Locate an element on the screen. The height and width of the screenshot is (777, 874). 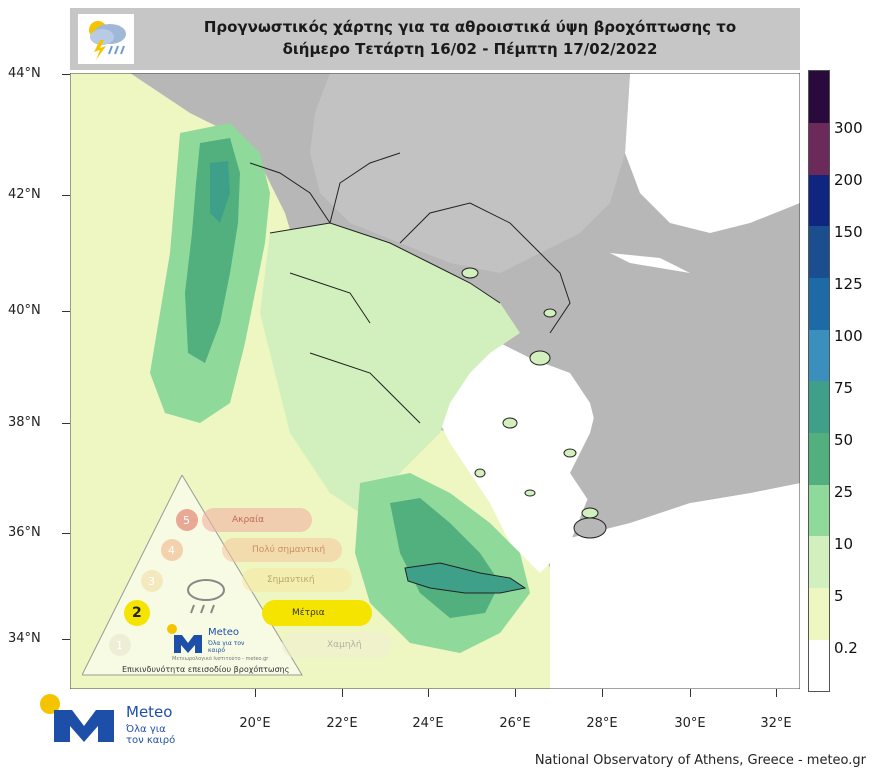
black-sea is located at coordinates (712, 153).